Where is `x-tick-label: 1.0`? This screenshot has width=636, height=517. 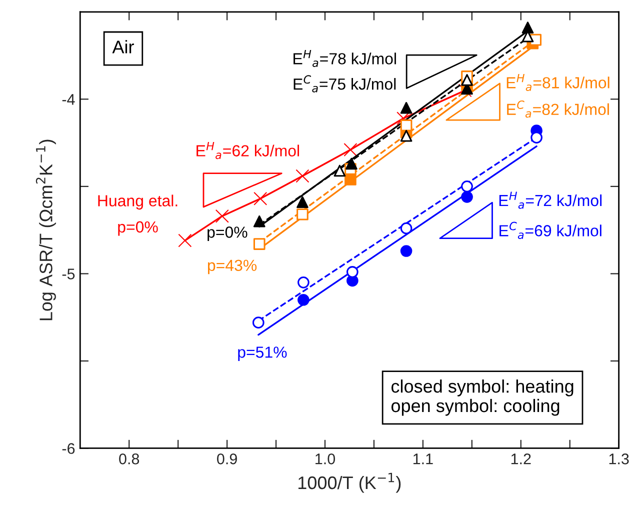 x-tick-label: 1.0 is located at coordinates (326, 459).